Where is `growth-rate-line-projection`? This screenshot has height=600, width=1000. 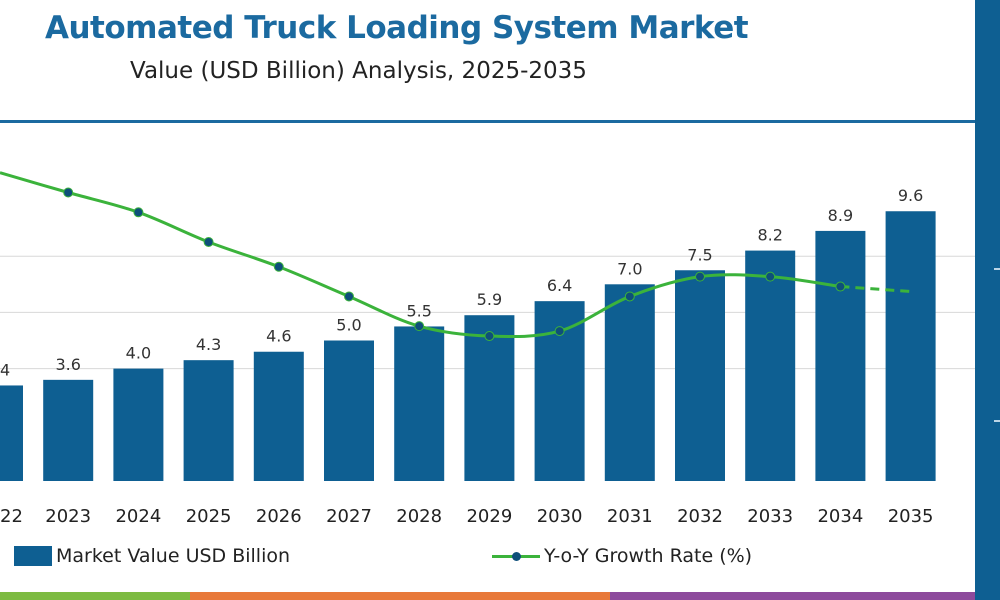
growth-rate-line-projection is located at coordinates (875, 289).